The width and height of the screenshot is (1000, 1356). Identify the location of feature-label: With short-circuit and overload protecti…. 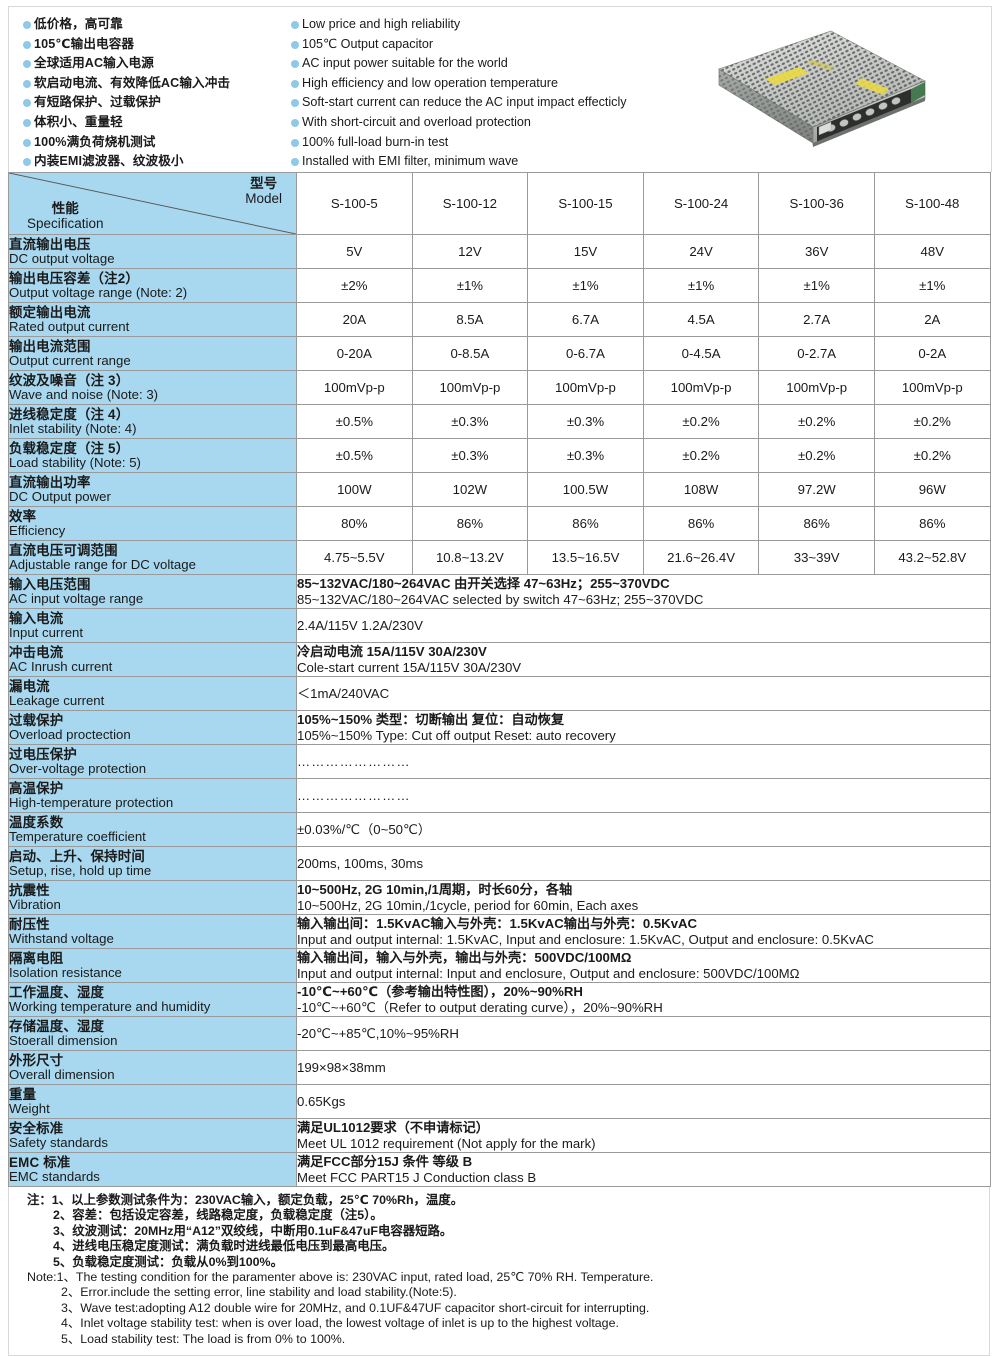
(416, 121).